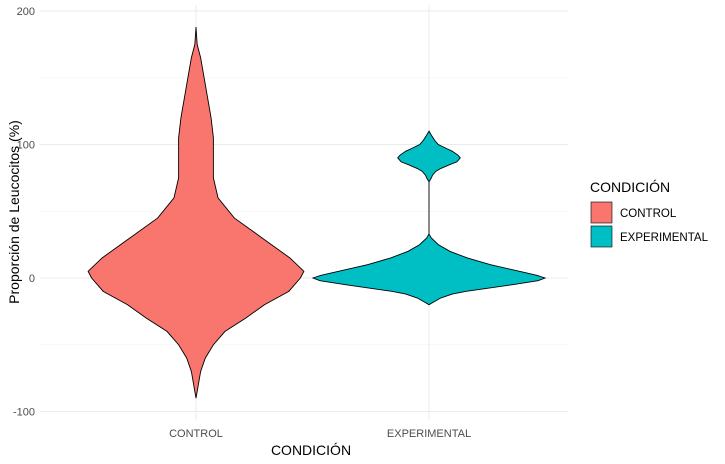 The image size is (725, 464). I want to click on x-axis-title: CONDICIÓN, so click(311, 450).